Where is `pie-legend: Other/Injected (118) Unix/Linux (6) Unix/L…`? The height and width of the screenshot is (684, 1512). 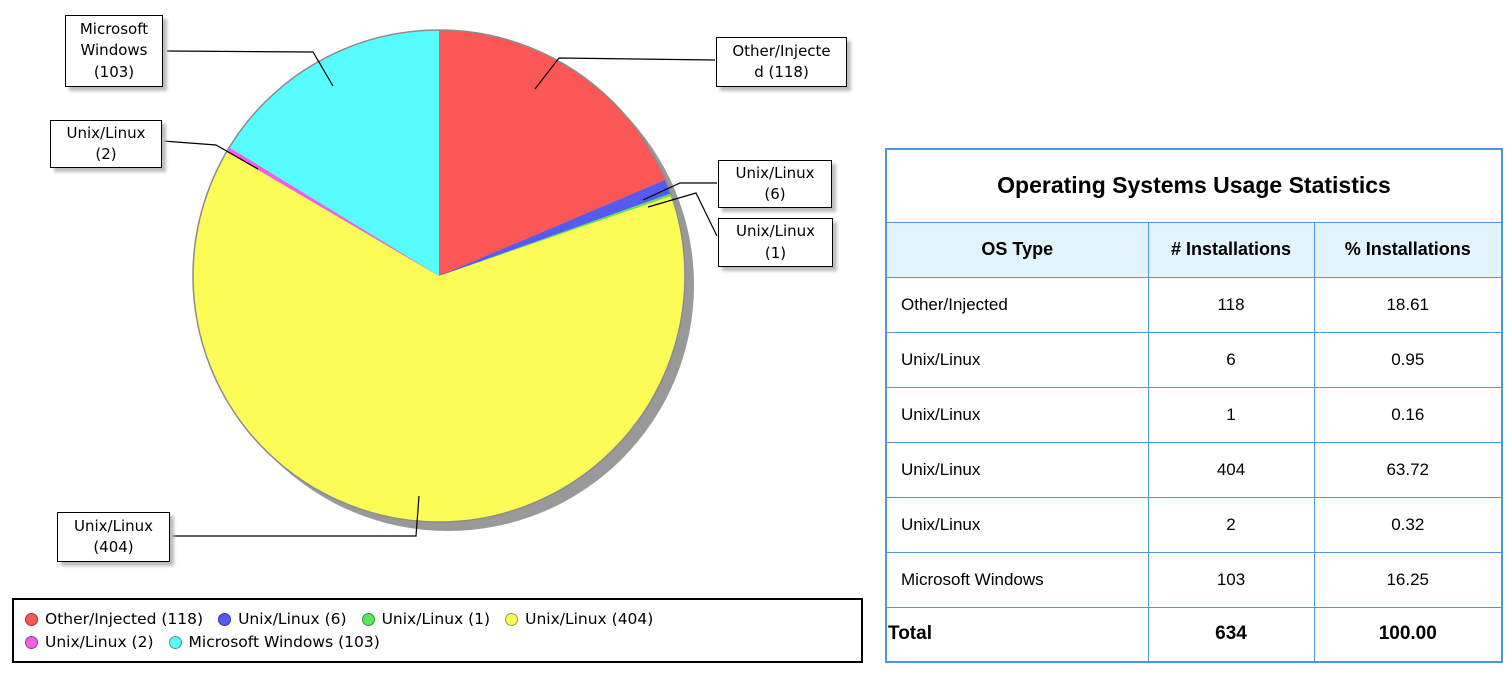
pie-legend: Other/Injected (118) Unix/Linux (6) Unix/L… is located at coordinates (437, 630).